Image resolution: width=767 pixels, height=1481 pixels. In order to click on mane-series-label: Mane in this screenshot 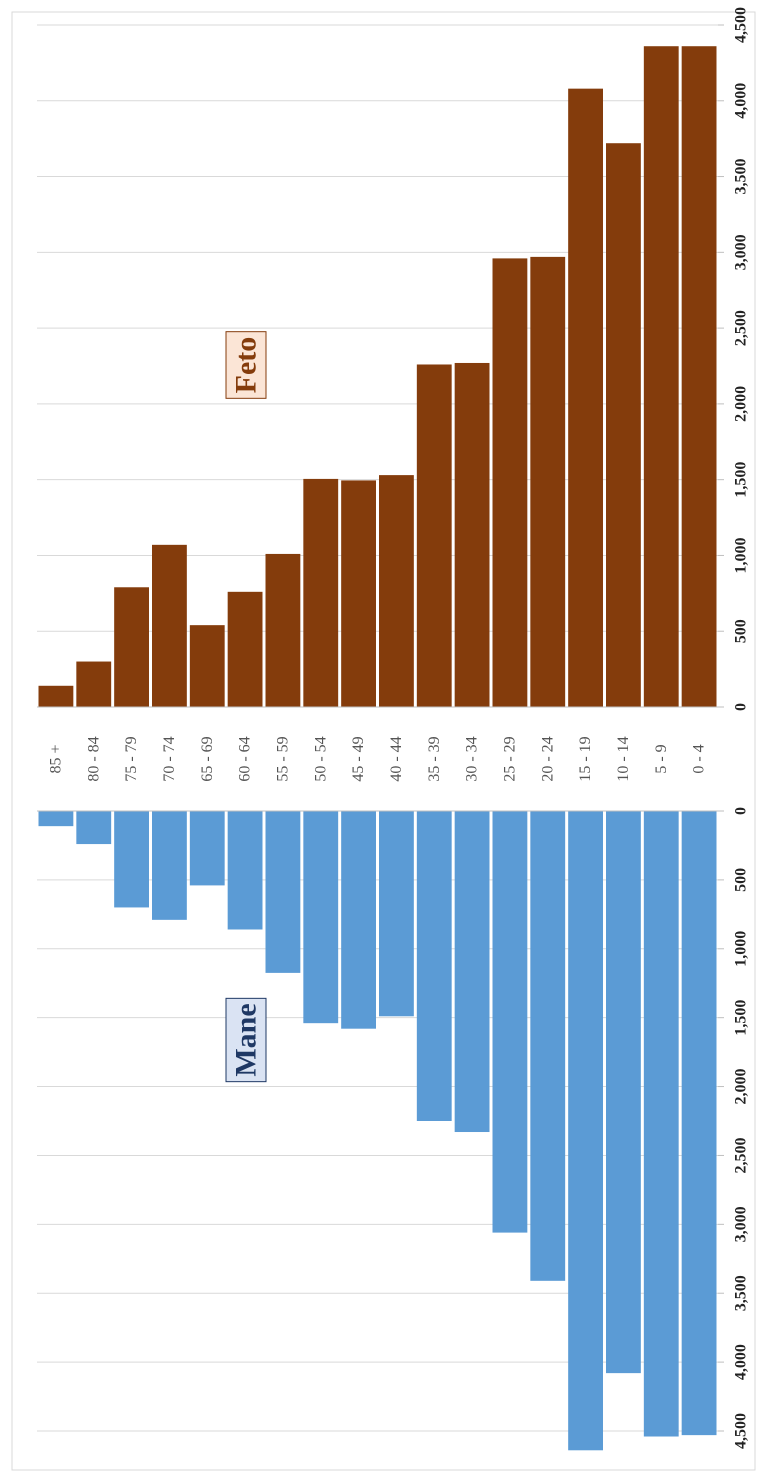, I will do `click(246, 1040)`.